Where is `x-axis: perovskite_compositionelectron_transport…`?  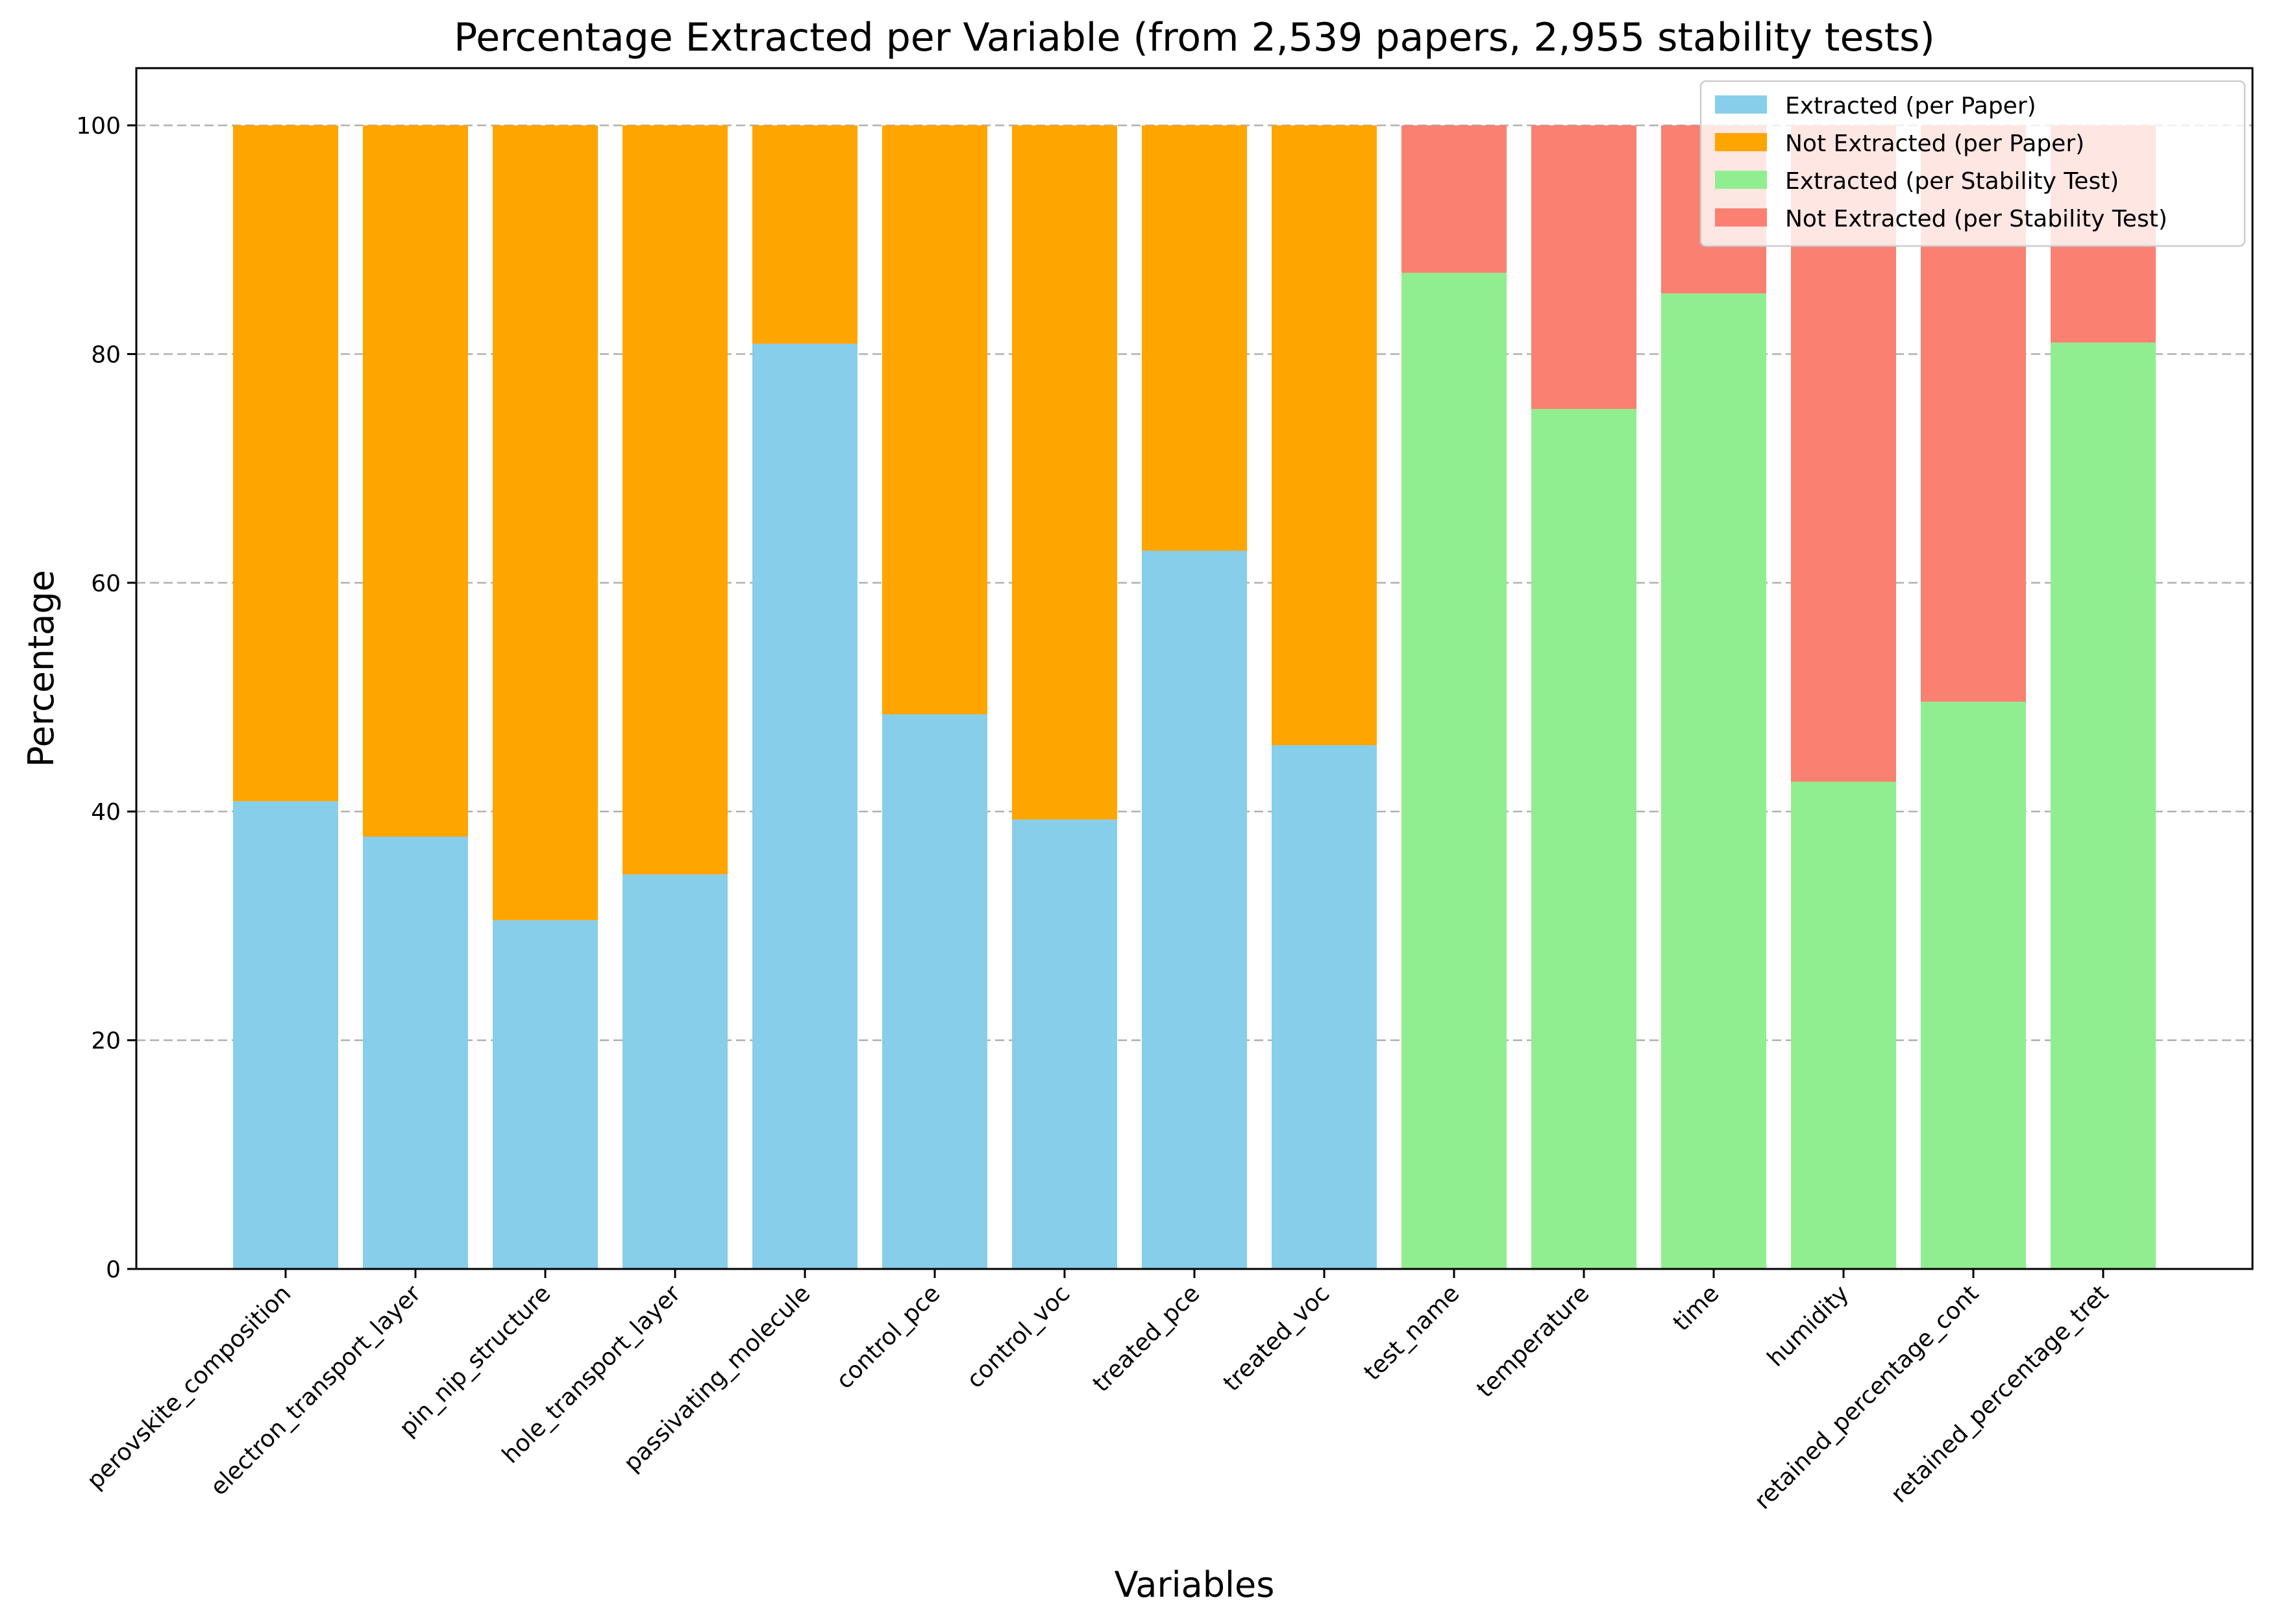
x-axis: perovskite_compositionelectron_transport… is located at coordinates (1098, 1392).